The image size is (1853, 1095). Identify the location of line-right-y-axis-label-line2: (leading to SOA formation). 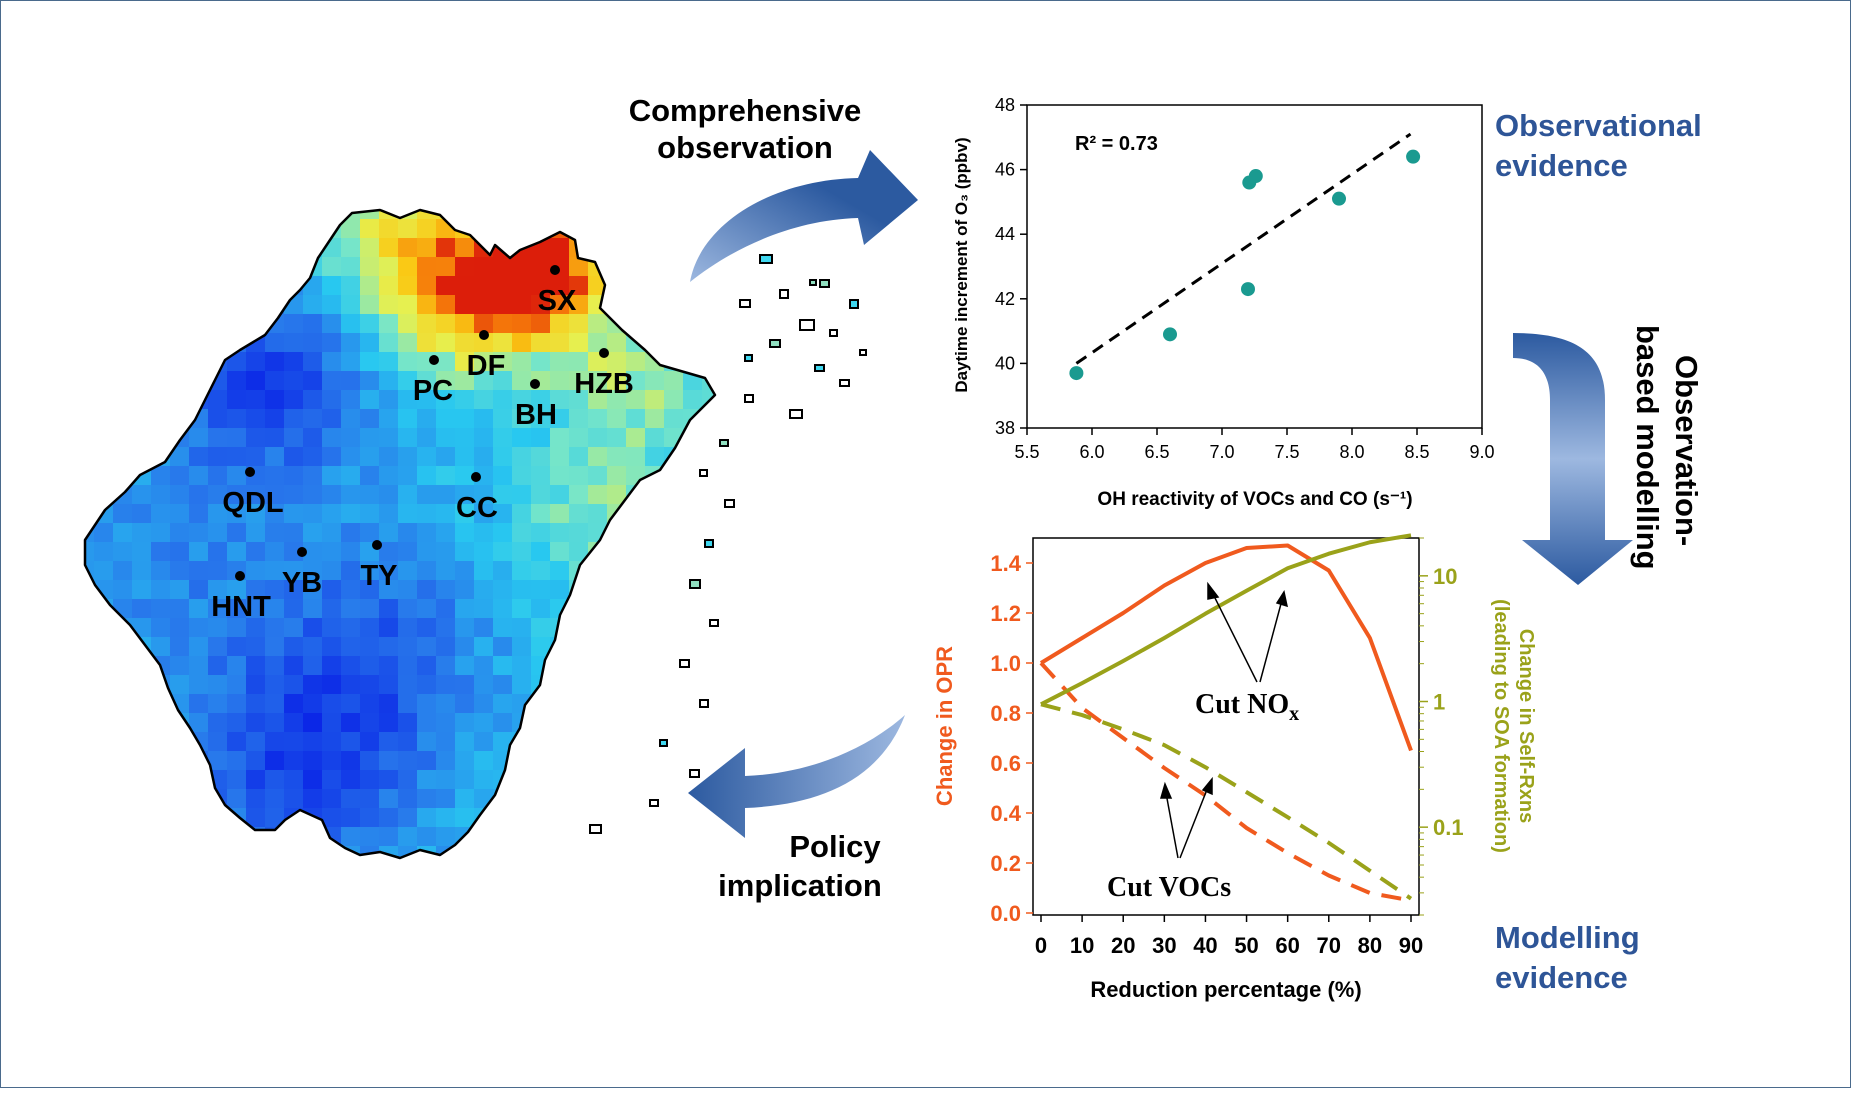
(1501, 726).